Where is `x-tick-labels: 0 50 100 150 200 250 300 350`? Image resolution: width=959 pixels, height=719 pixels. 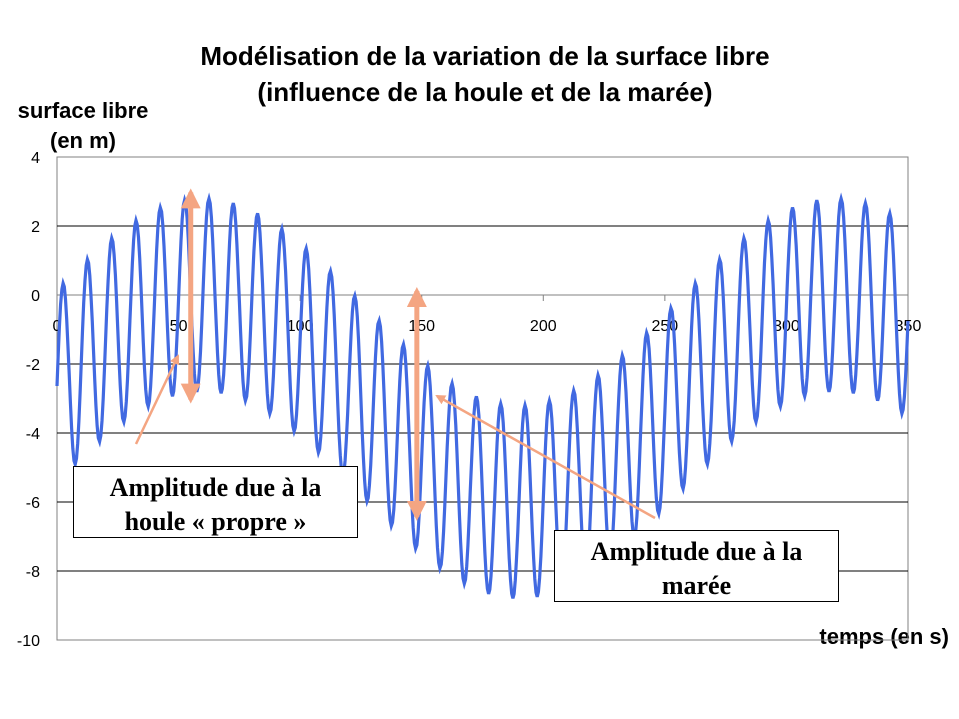 x-tick-labels: 0 50 100 150 200 250 300 350 is located at coordinates (487, 315).